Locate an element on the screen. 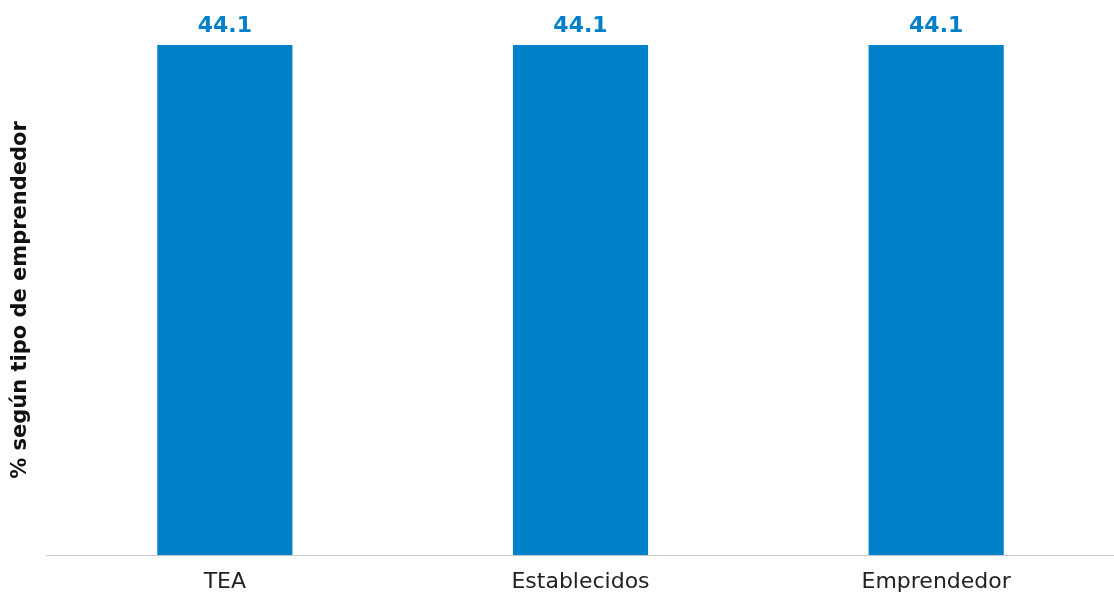 This screenshot has height=607, width=1114. x-tick-label: Emprendedor is located at coordinates (936, 580).